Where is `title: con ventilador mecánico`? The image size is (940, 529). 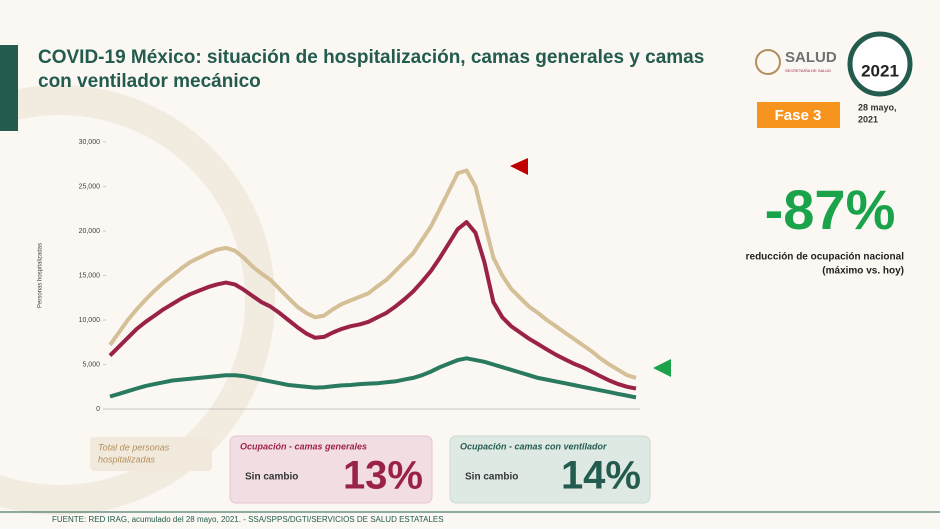
title: con ventilador mecánico is located at coordinates (149, 81).